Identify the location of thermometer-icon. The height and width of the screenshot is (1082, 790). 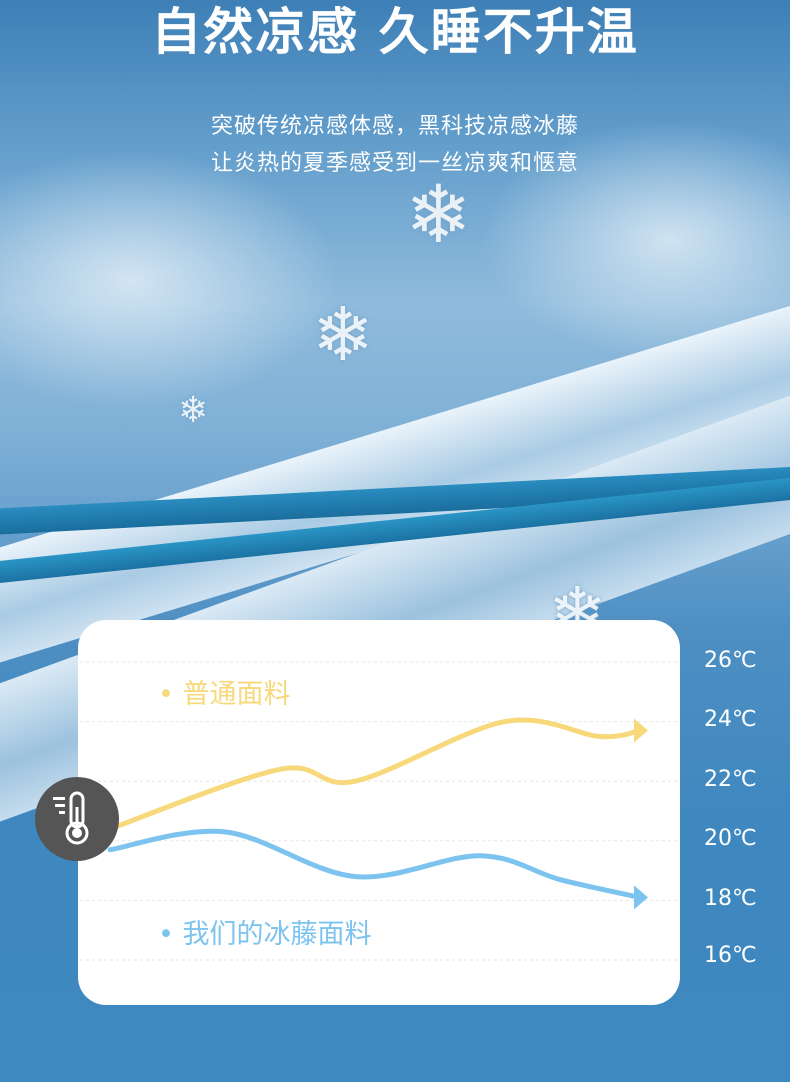
(77, 819).